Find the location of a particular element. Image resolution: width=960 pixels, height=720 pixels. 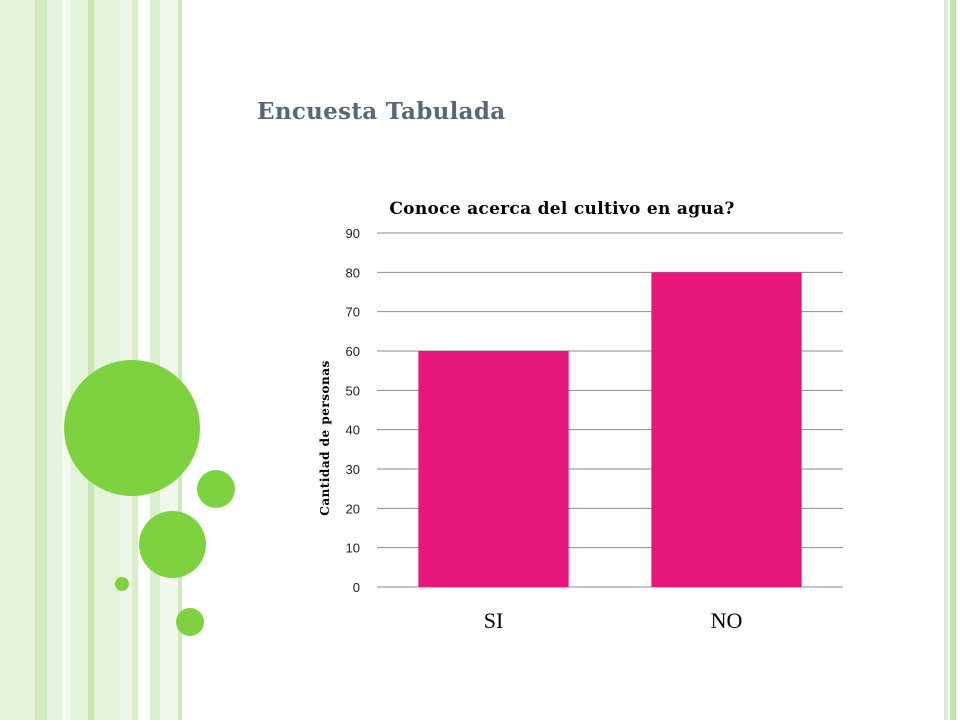

y-ticks: 0 10 20 30 40 50 60 70 80 90 is located at coordinates (353, 410).